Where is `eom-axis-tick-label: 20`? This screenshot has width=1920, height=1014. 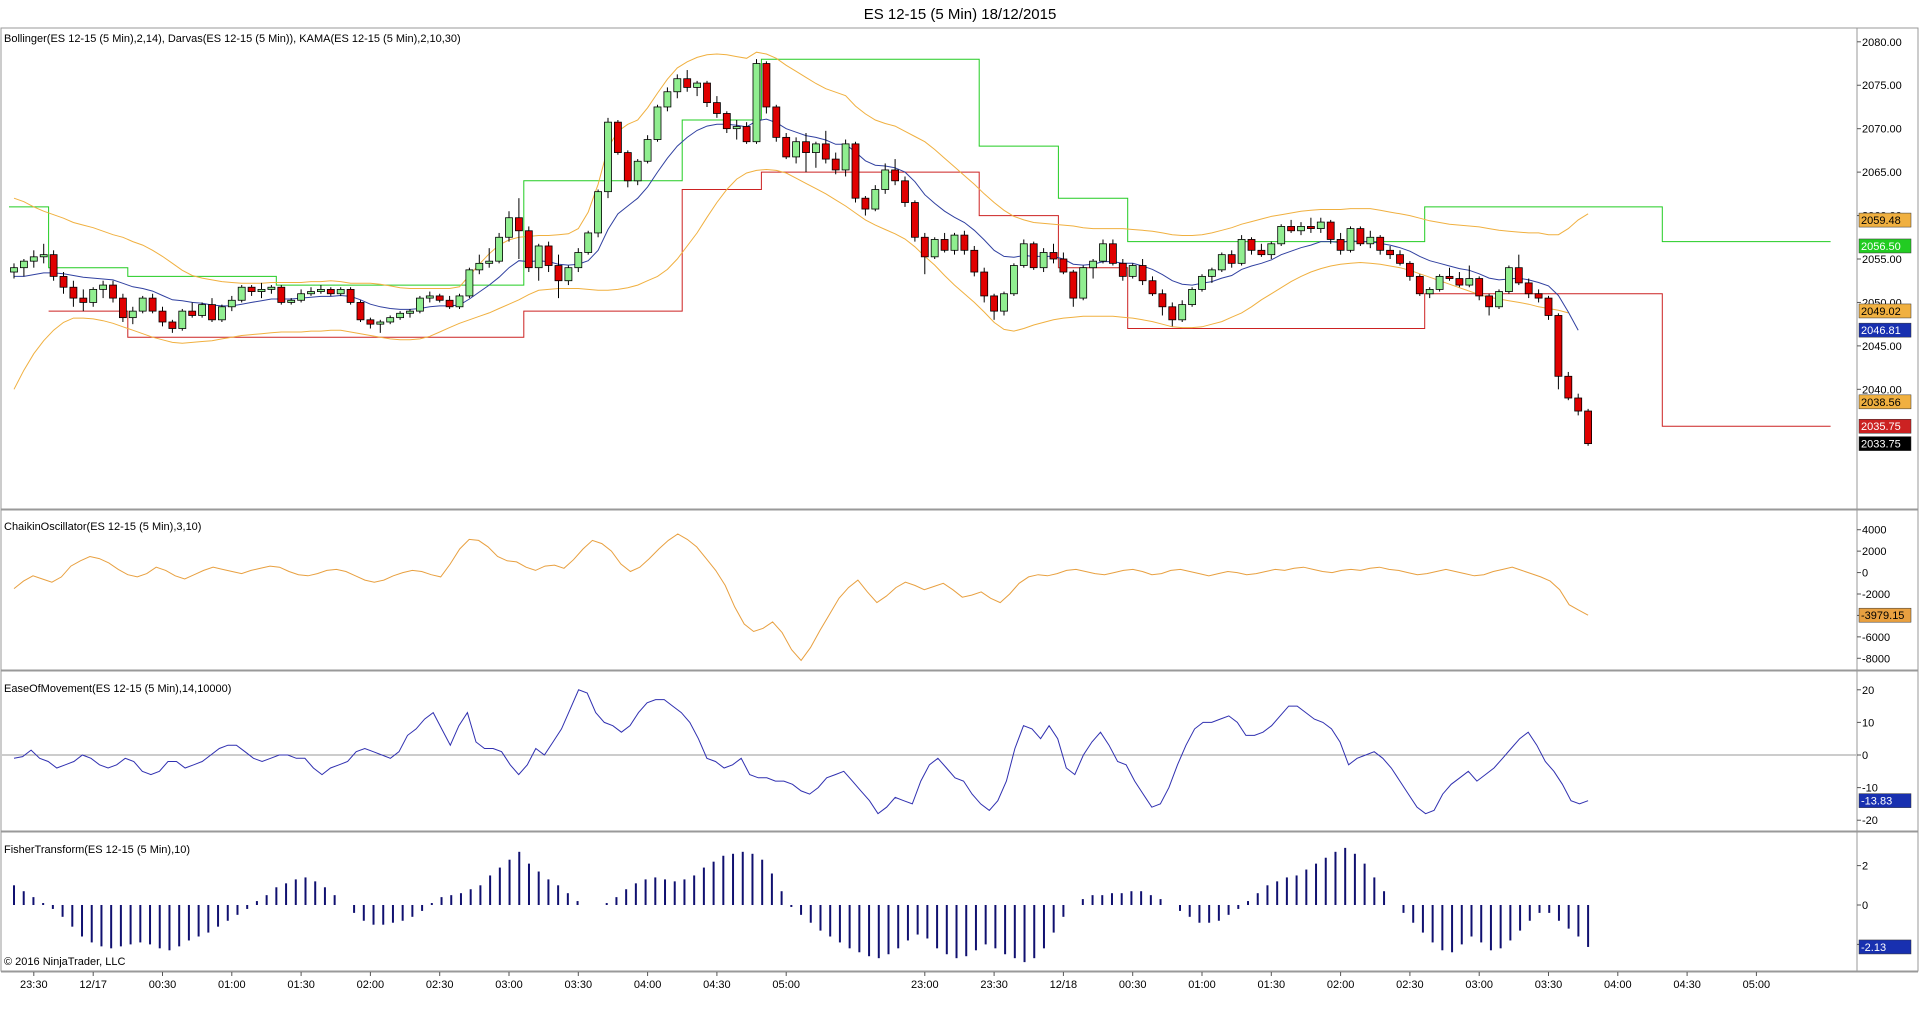
eom-axis-tick-label: 20 is located at coordinates (1868, 691).